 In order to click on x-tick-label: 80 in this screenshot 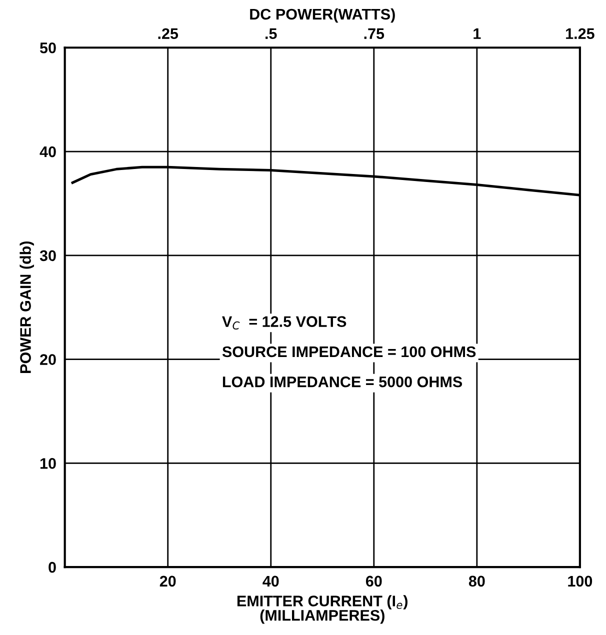, I will do `click(476, 581)`.